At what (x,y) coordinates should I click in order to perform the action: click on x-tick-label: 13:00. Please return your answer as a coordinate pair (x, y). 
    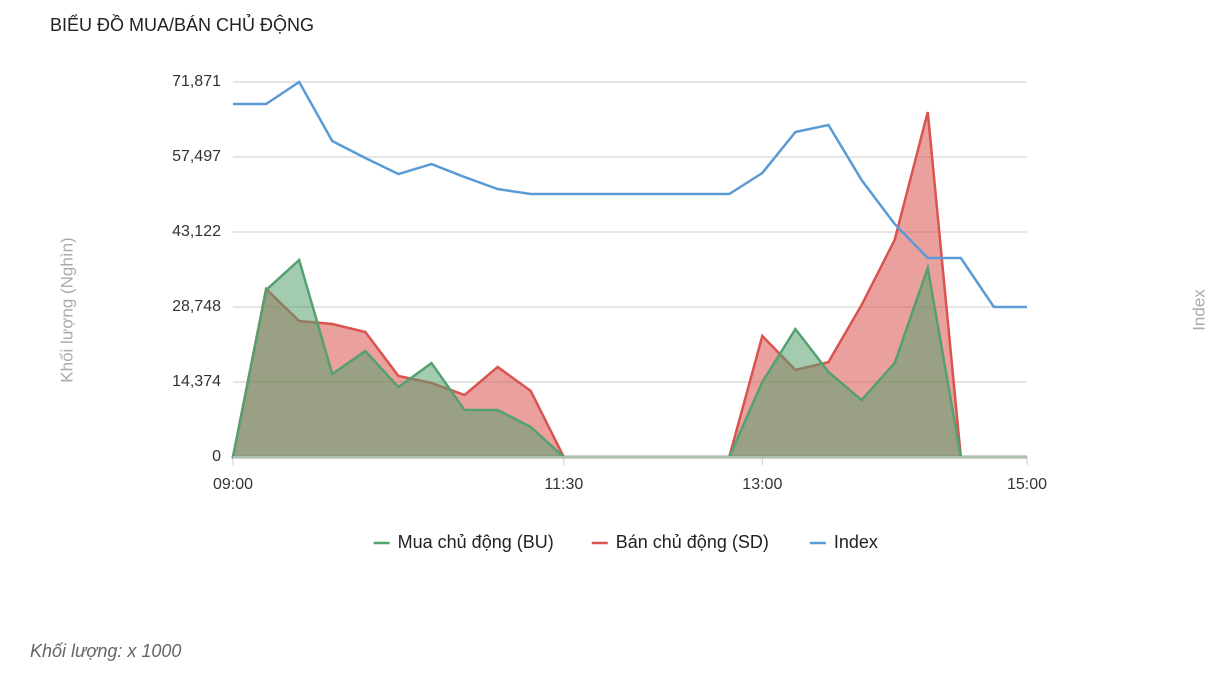
    Looking at the image, I should click on (762, 484).